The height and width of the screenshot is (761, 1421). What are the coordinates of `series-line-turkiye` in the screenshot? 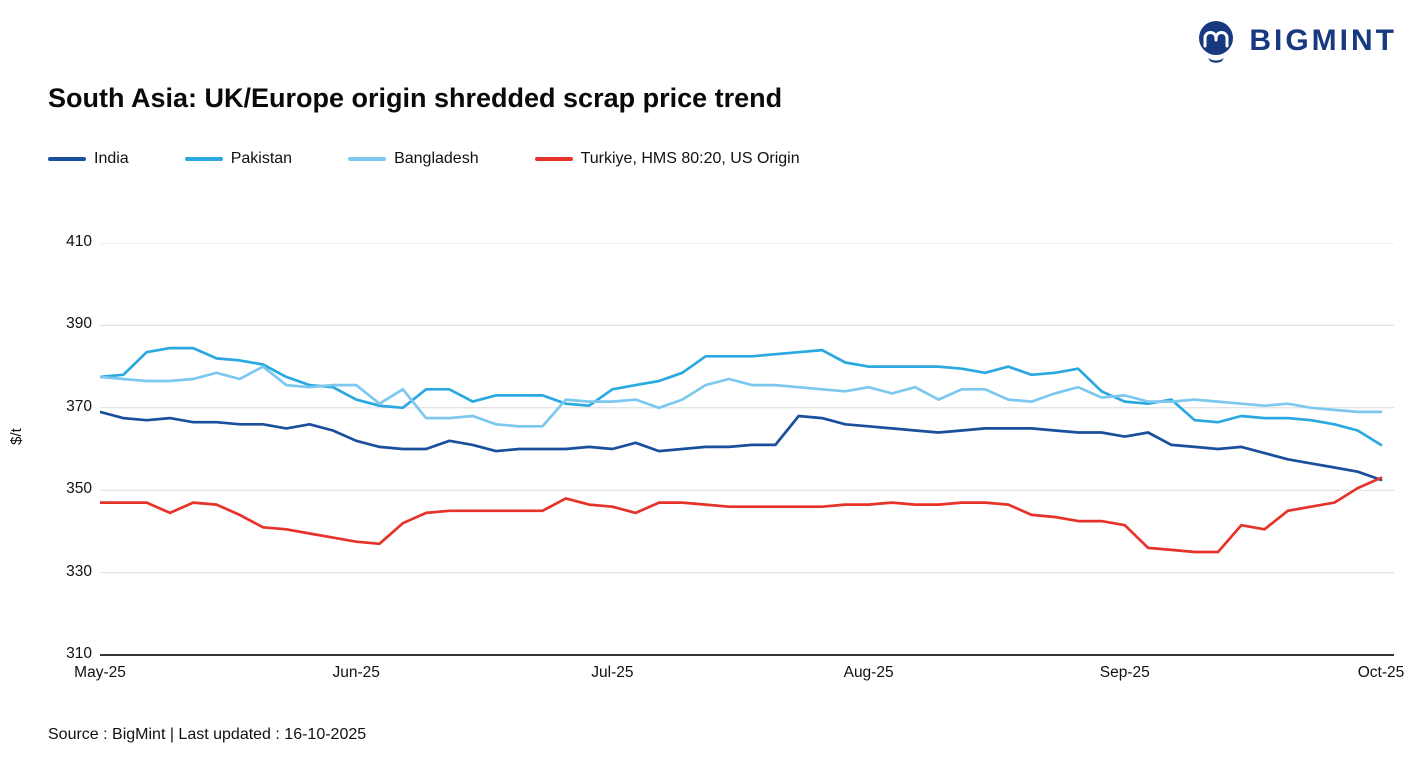 It's located at (741, 515).